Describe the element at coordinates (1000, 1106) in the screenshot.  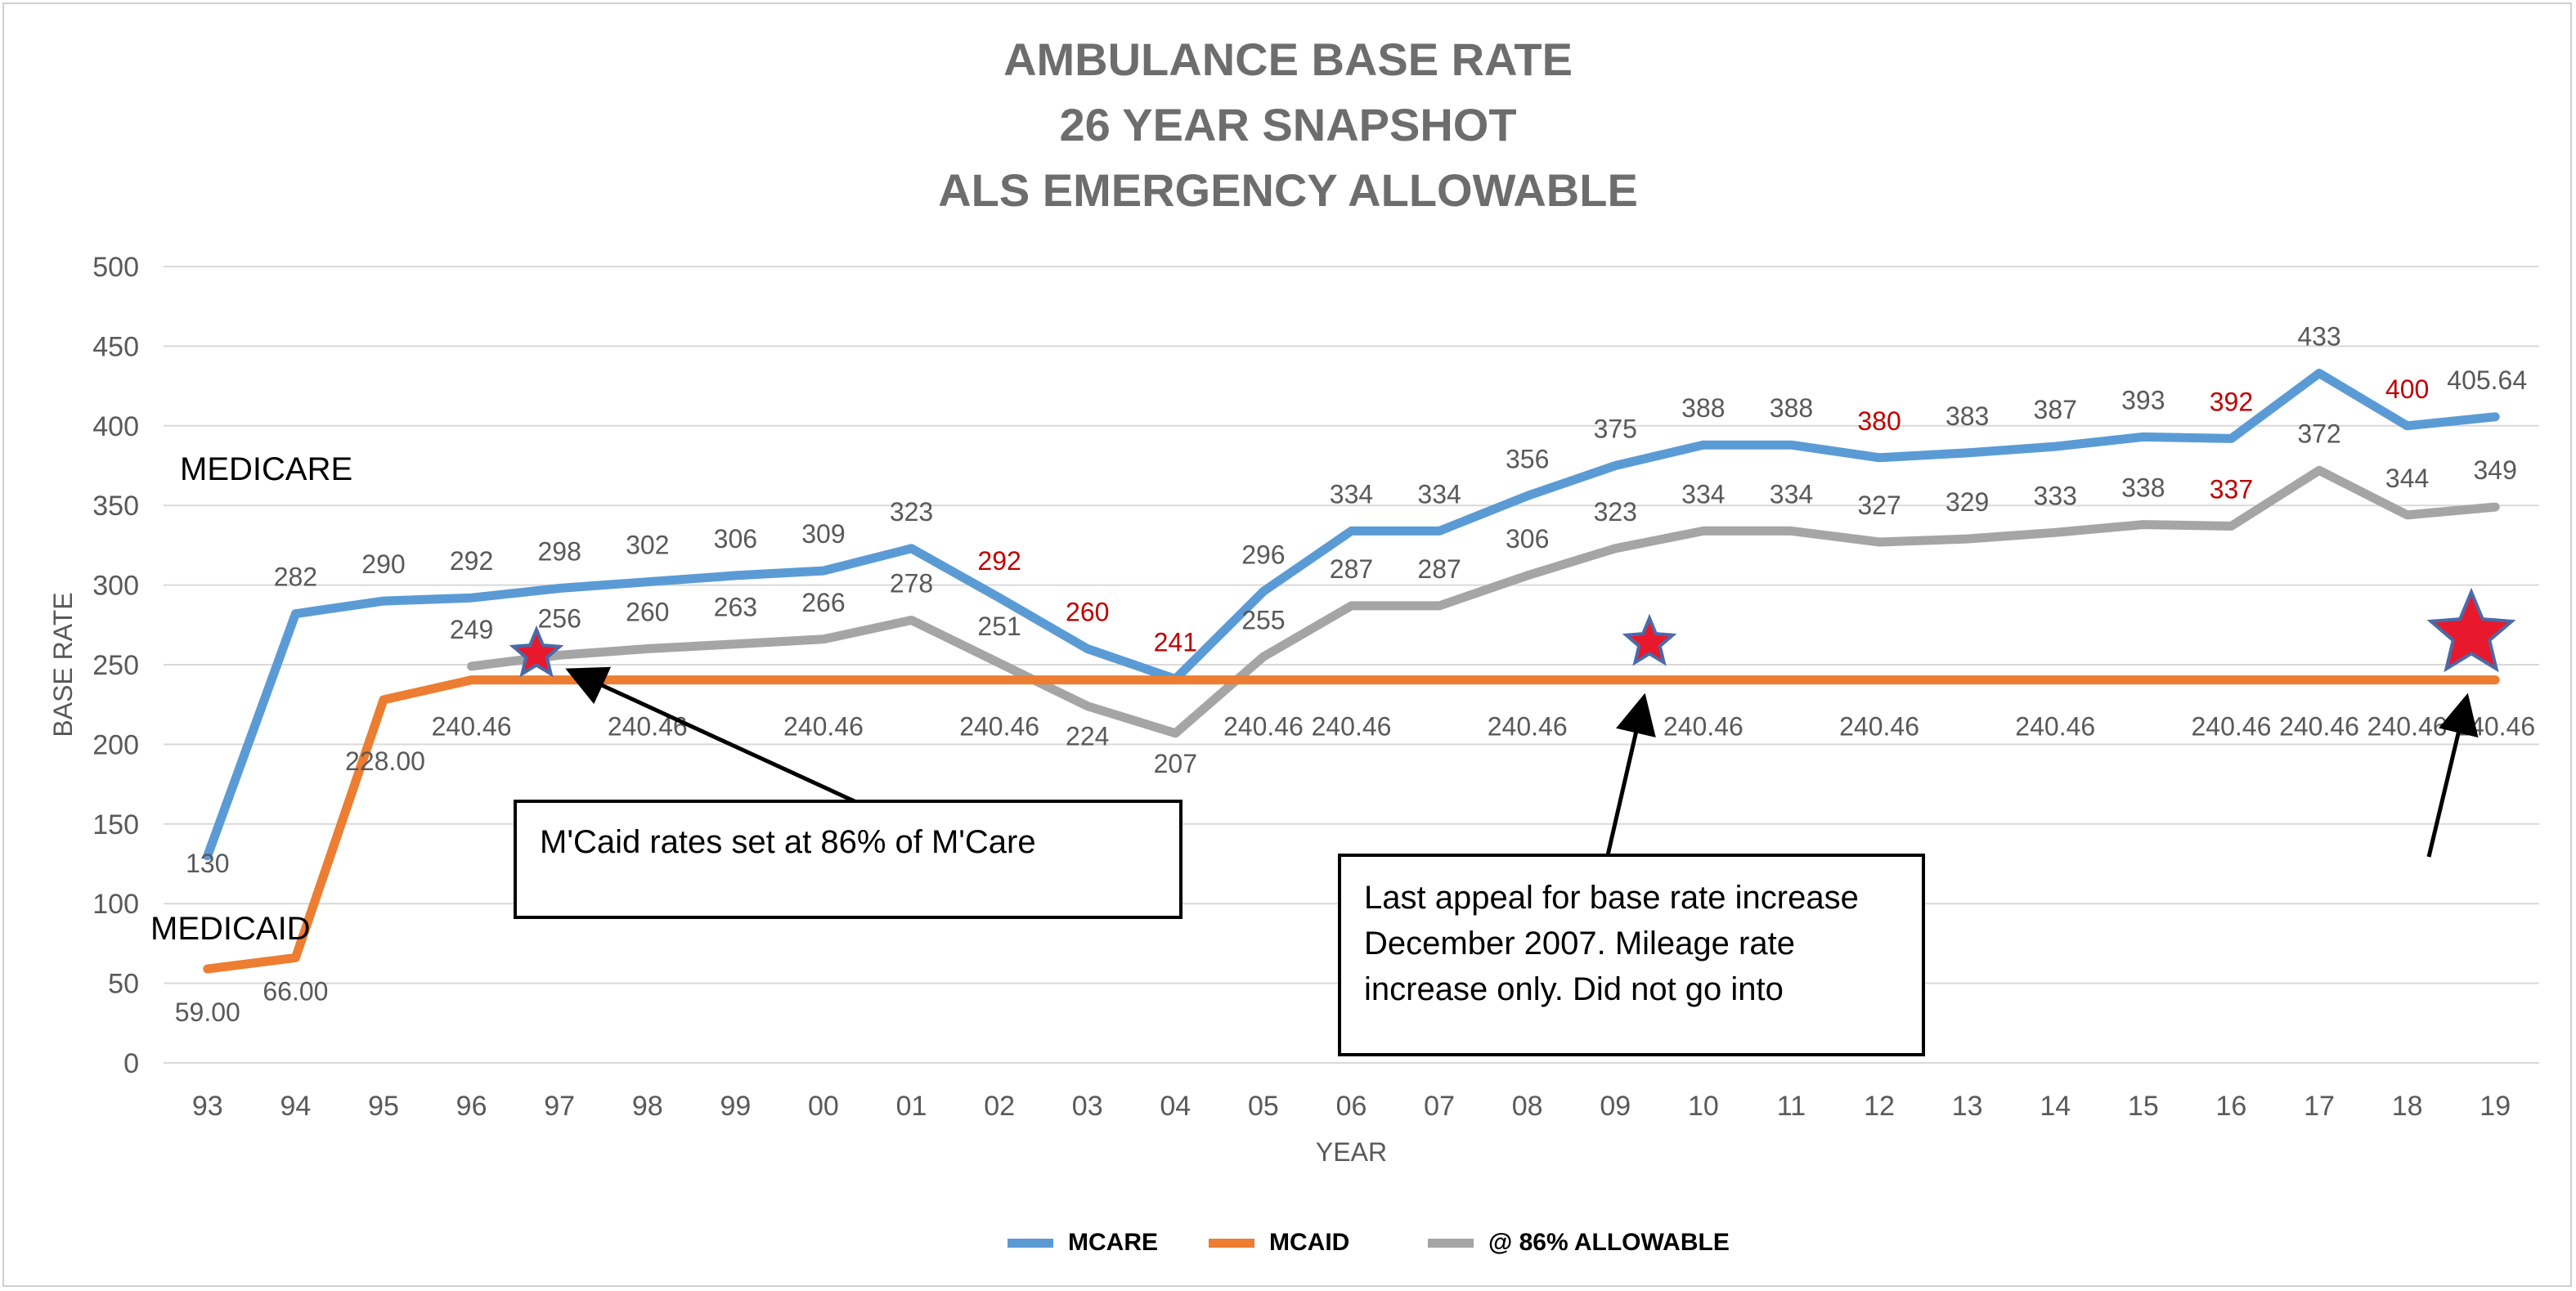
I see `x-tick-label: 02` at that location.